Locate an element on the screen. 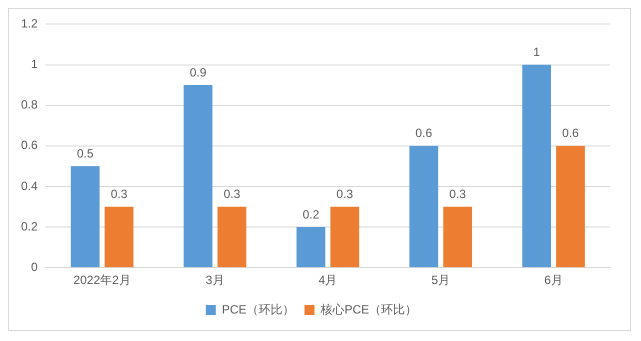  y-tick-label: 0.8 is located at coordinates (29, 105).